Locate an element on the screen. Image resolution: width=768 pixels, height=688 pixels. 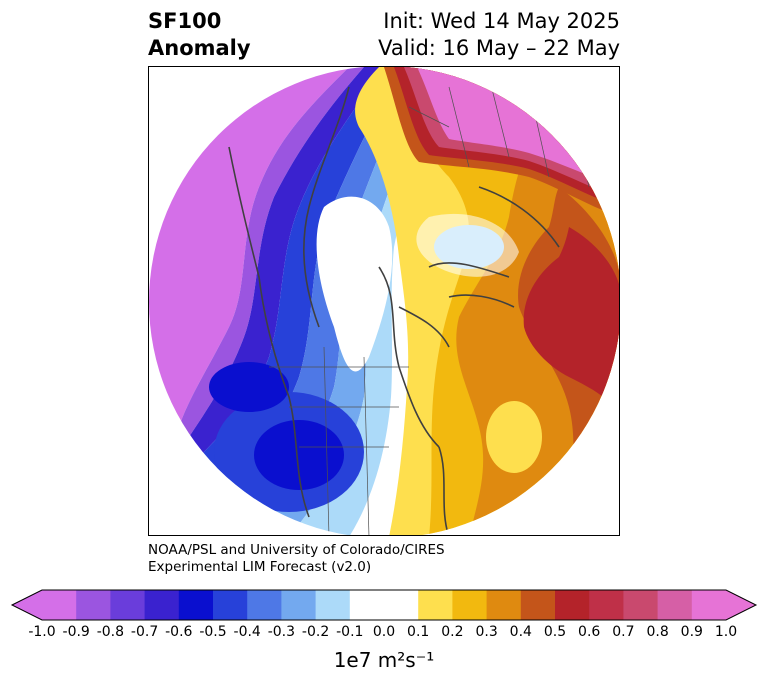
colorbar-tick-label: 0.5 is located at coordinates (555, 632).